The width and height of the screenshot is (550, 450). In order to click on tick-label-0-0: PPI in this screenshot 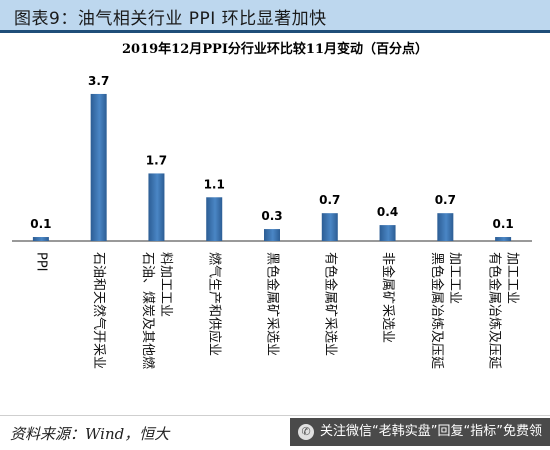, I will do `click(40, 262)`.